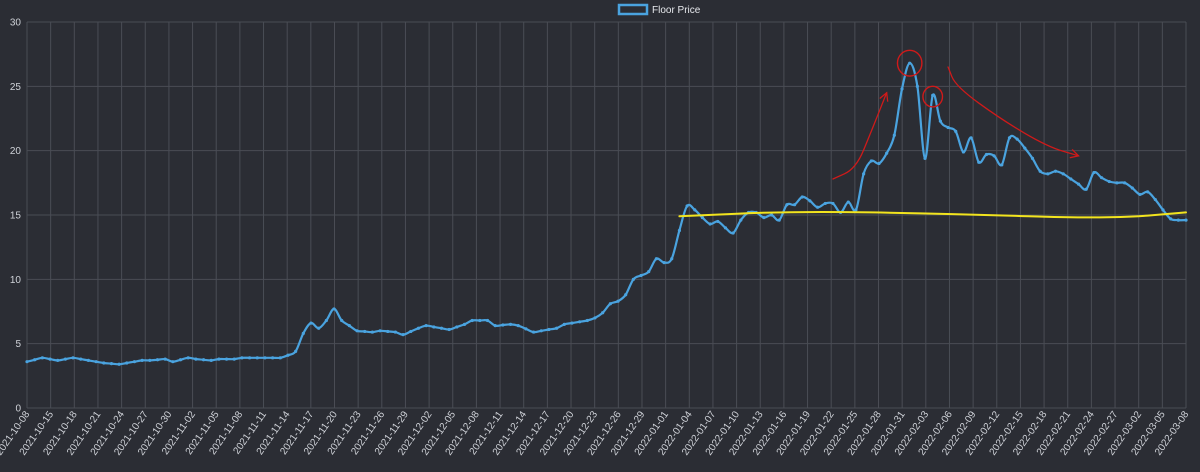  I want to click on y-tick-label: 25, so click(16, 87).